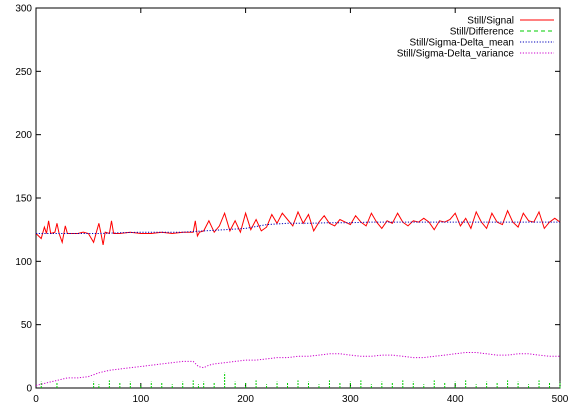 This screenshot has height=411, width=572. Describe the element at coordinates (456, 54) in the screenshot. I see `legend-label: Still/Sigma-Delta_variance` at that location.